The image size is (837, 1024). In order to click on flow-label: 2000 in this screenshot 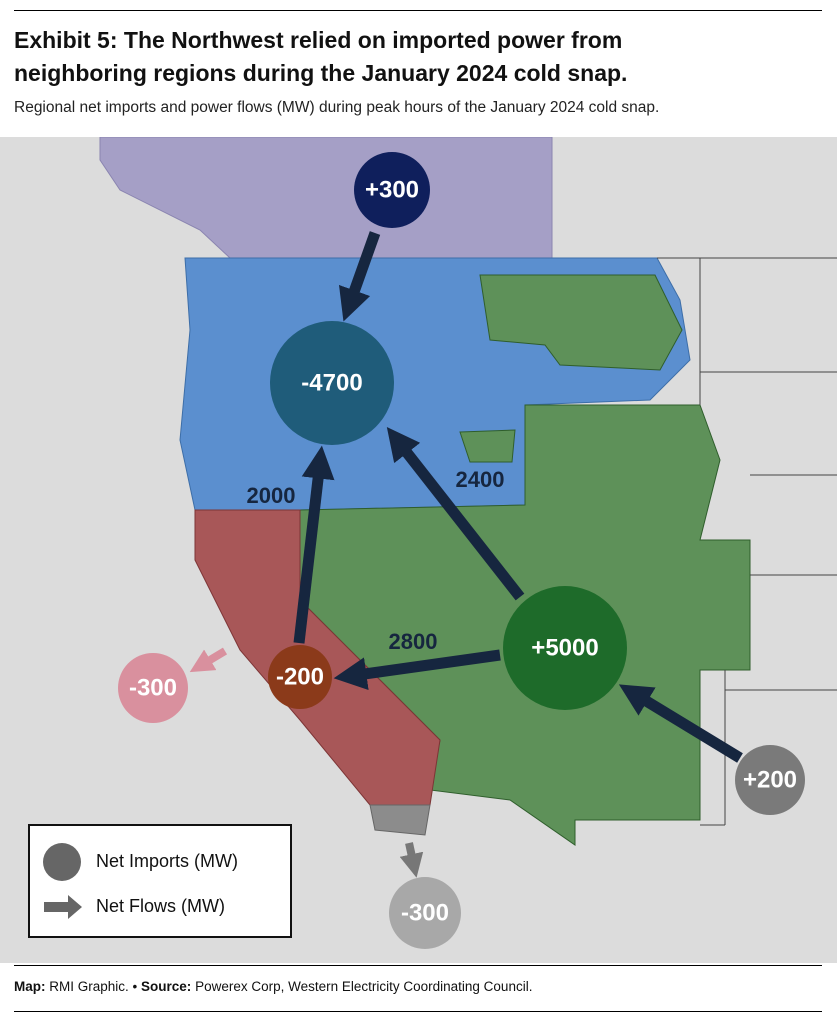, I will do `click(271, 495)`.